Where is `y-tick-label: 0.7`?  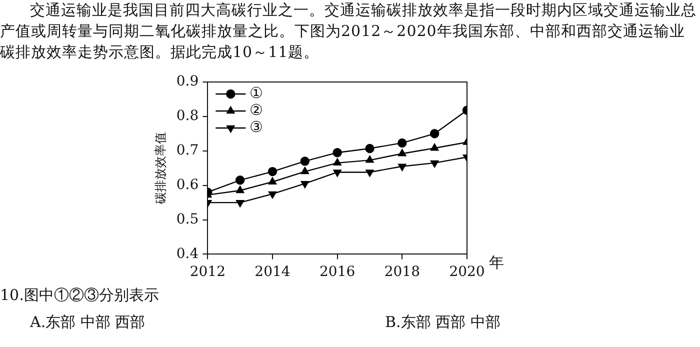 y-tick-label: 0.7 is located at coordinates (187, 150).